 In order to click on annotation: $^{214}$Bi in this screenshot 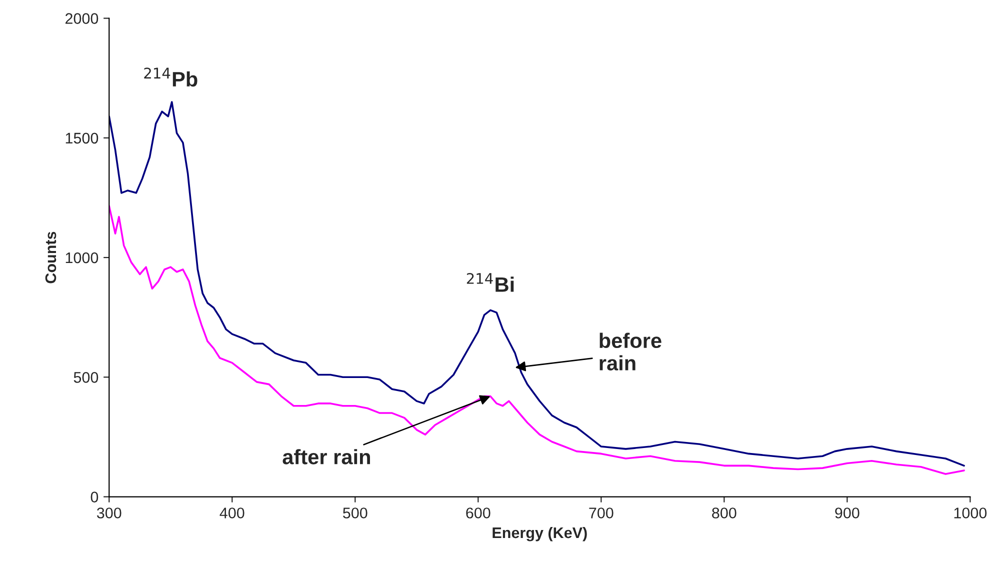, I will do `click(490, 282)`.